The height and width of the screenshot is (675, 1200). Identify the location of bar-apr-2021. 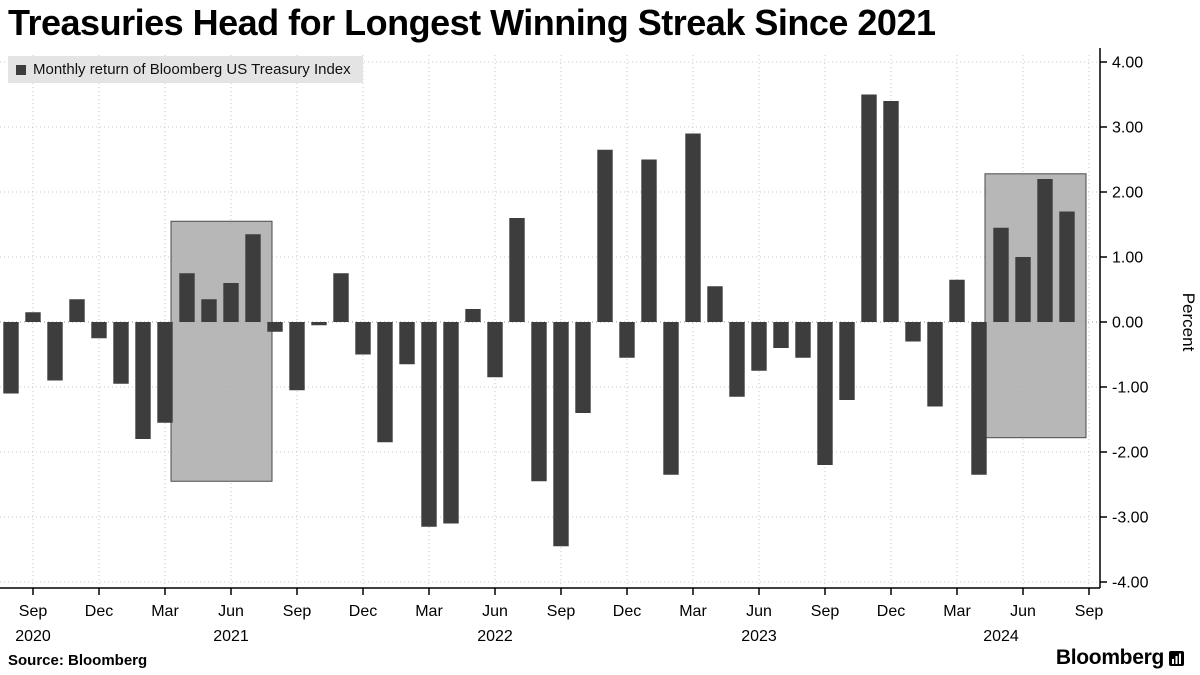
(187, 297).